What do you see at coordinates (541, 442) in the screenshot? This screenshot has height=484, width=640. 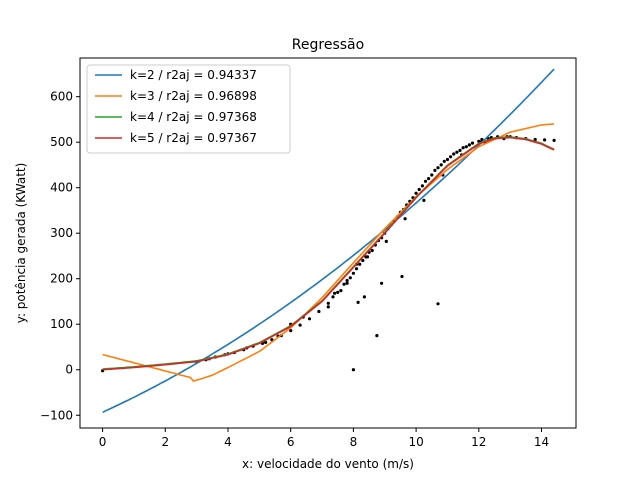 I see `x-tick-label: 14` at bounding box center [541, 442].